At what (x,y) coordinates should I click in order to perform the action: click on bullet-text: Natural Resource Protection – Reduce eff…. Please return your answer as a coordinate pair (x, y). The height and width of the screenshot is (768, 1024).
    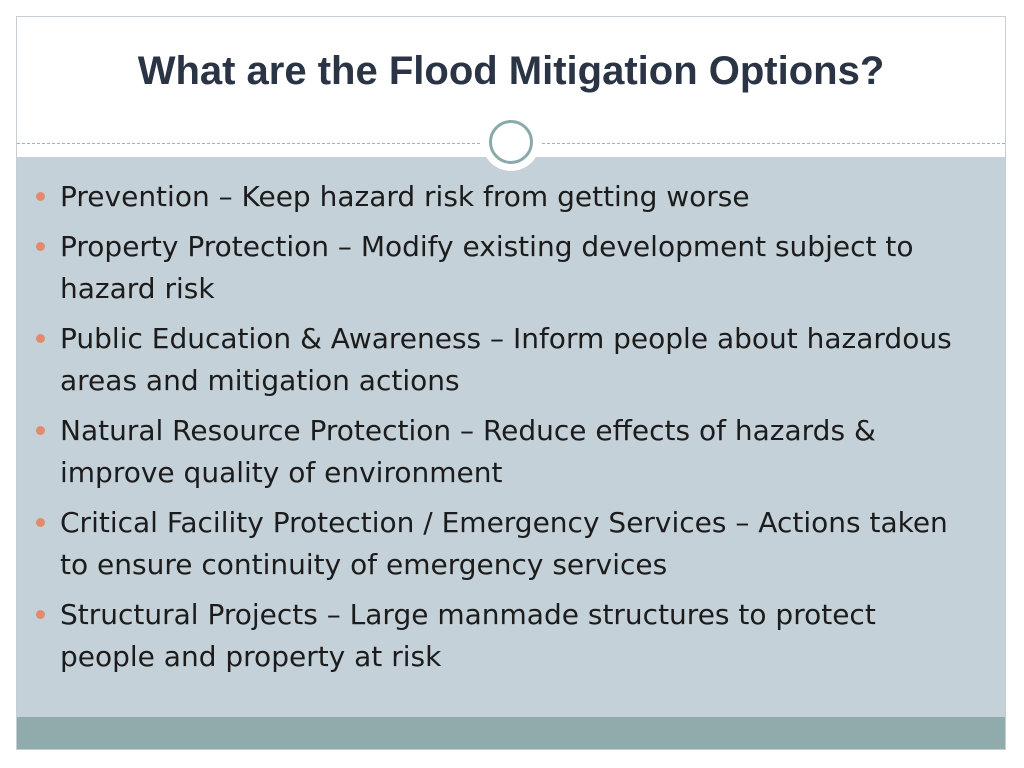
    Looking at the image, I should click on (468, 451).